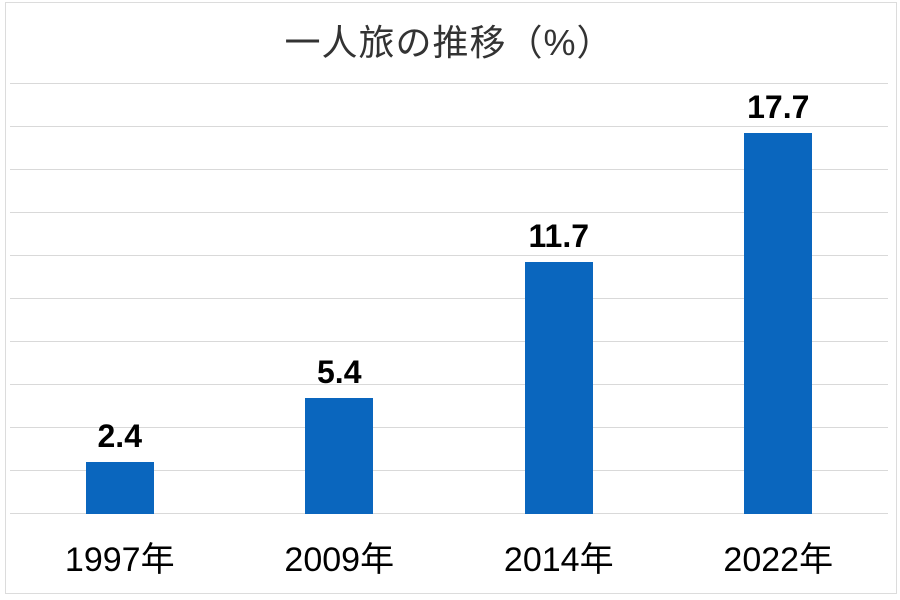 The height and width of the screenshot is (600, 900). Describe the element at coordinates (339, 560) in the screenshot. I see `x-axis-label: 2009年` at that location.